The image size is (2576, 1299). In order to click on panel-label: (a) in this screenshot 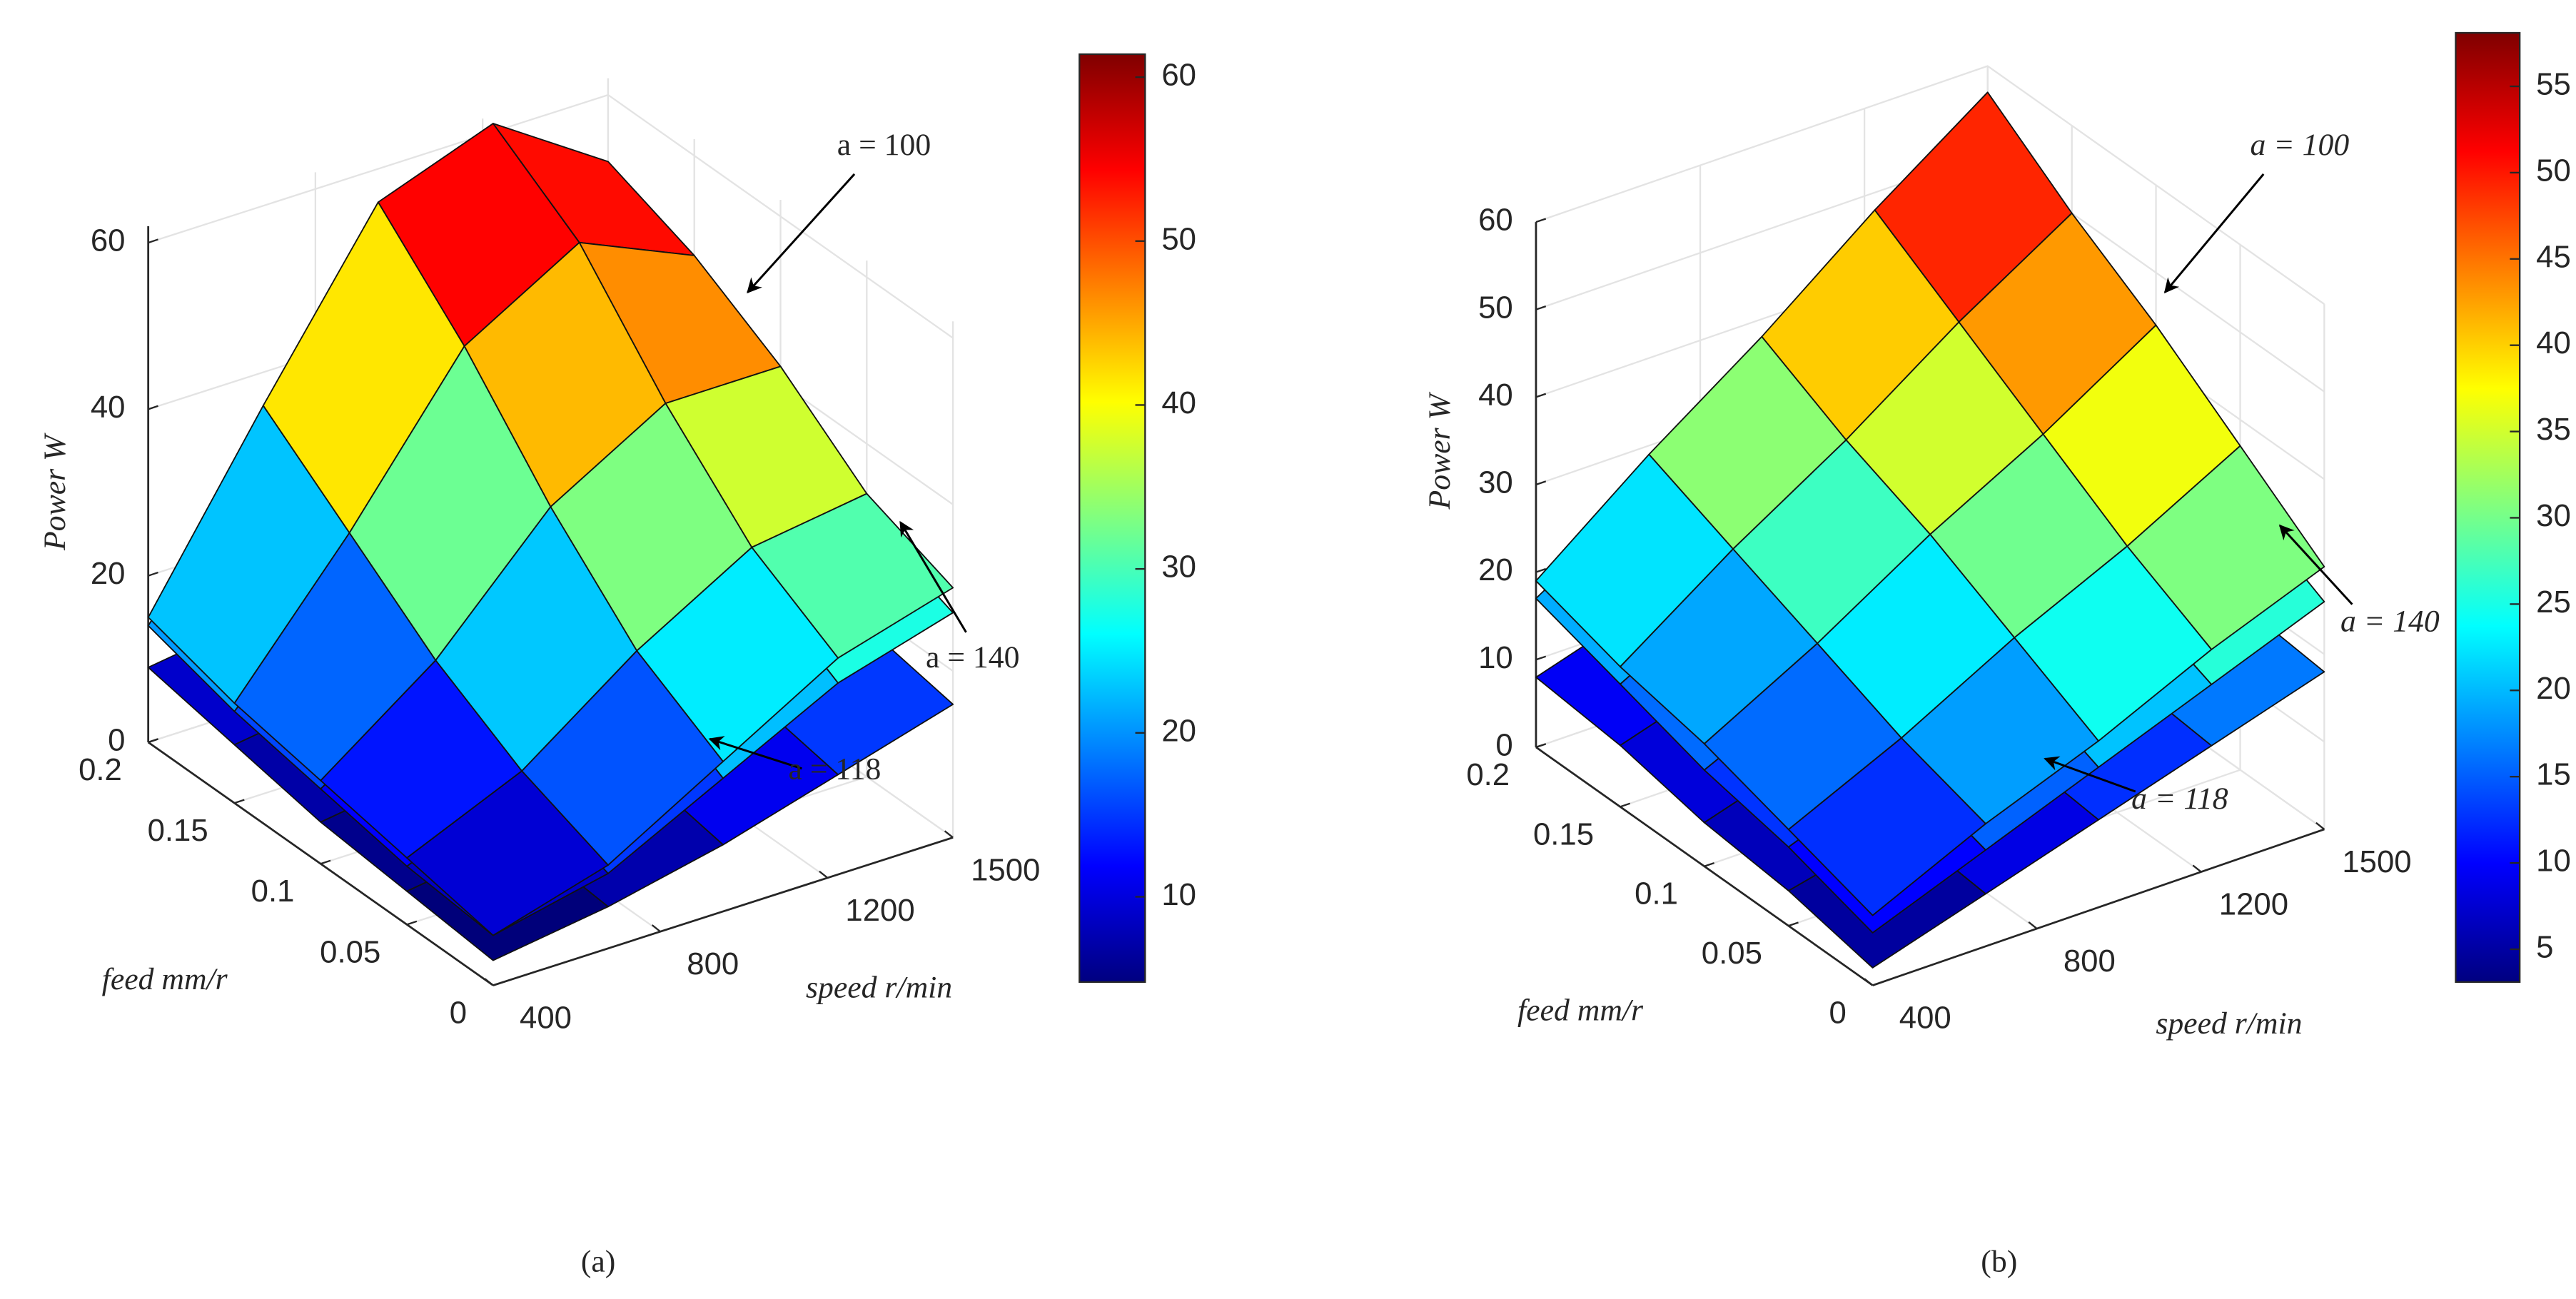, I will do `click(598, 1262)`.